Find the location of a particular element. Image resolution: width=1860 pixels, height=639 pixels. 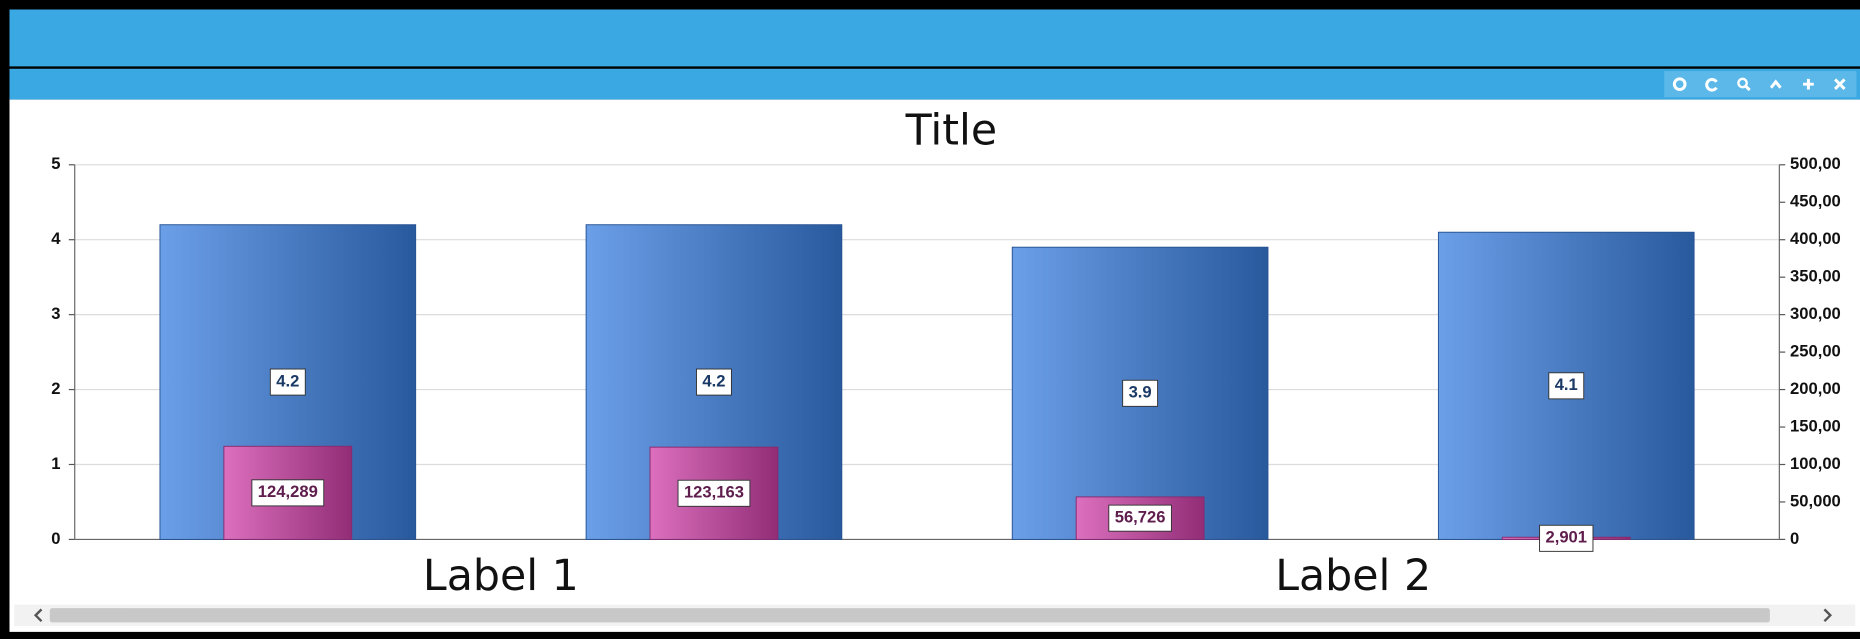

scroll-right is located at coordinates (1828, 615).